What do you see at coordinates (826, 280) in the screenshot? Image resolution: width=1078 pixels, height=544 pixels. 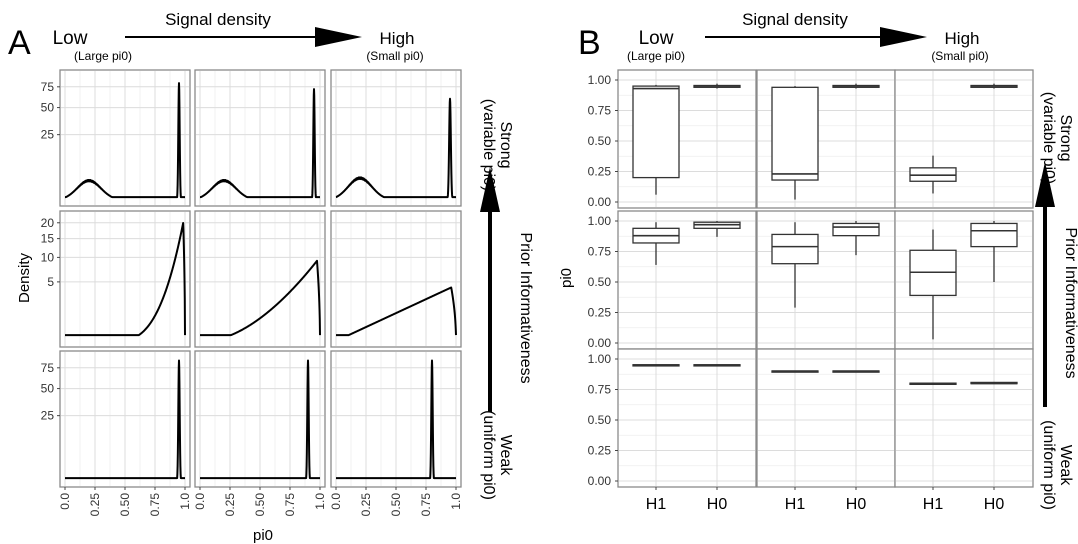 I see `box-panel-r1-c1` at bounding box center [826, 280].